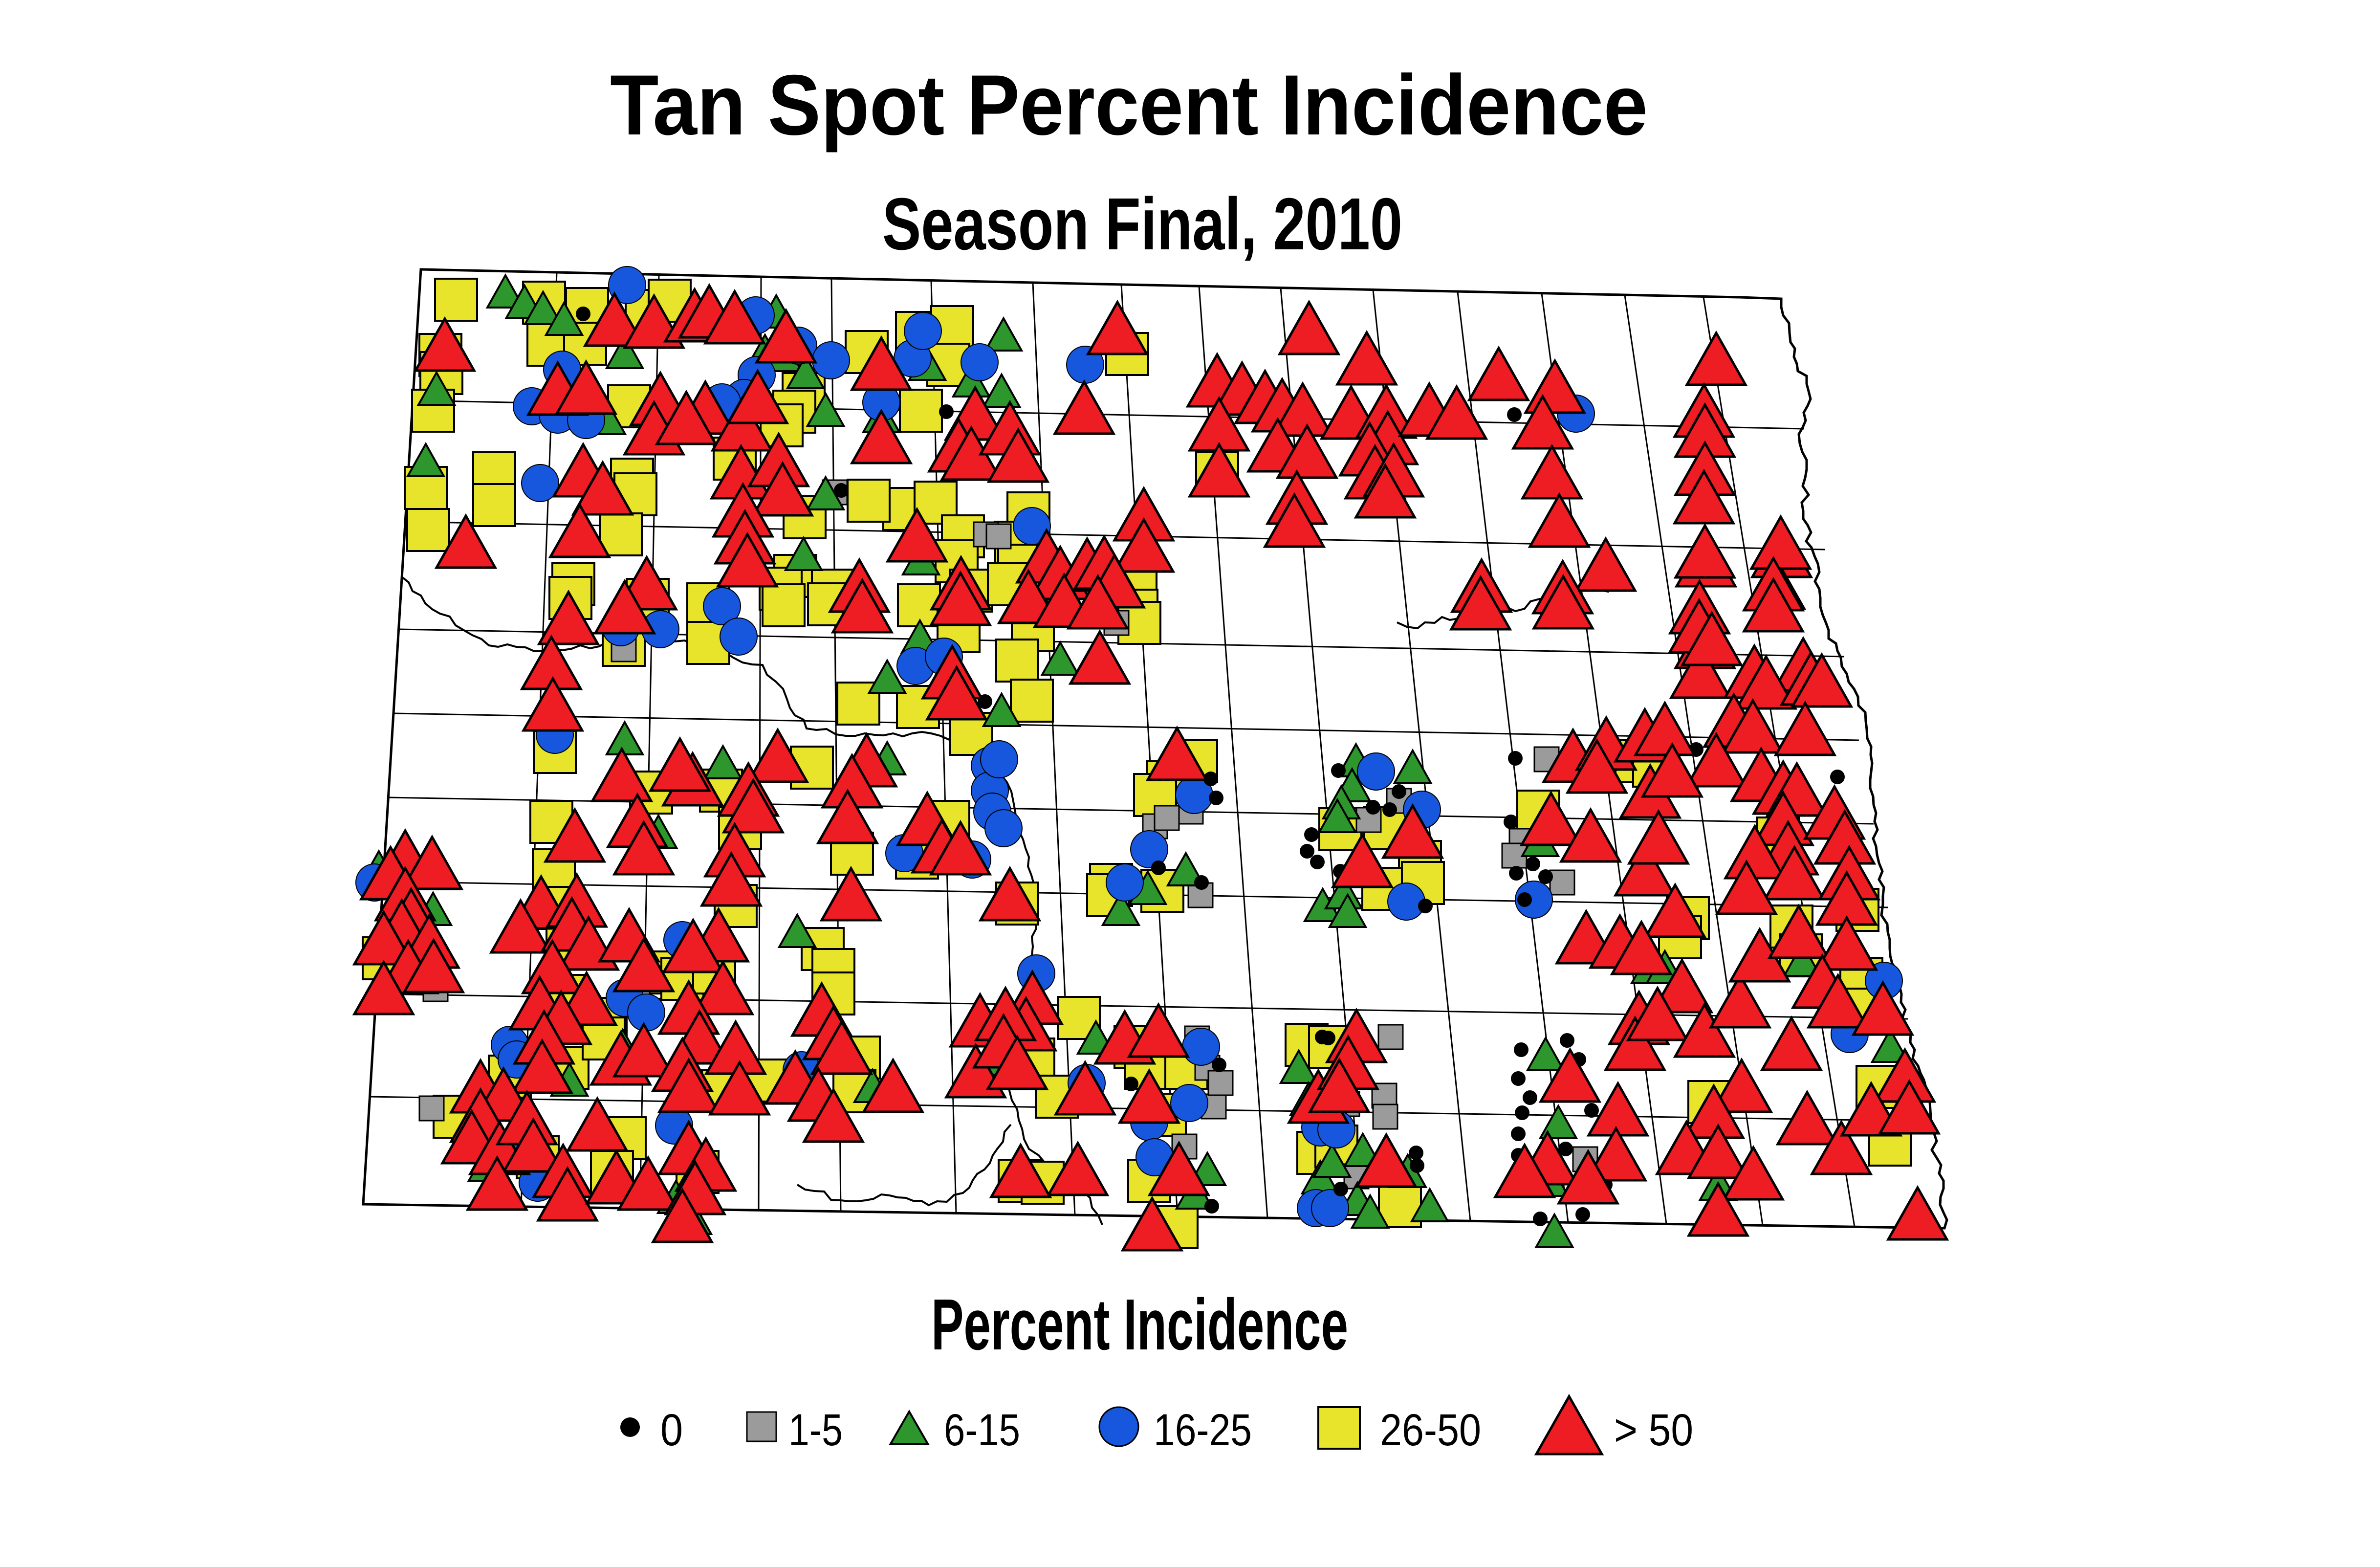 Image resolution: width=2380 pixels, height=1567 pixels. What do you see at coordinates (1653, 1430) in the screenshot?
I see `svg-text: > 50` at bounding box center [1653, 1430].